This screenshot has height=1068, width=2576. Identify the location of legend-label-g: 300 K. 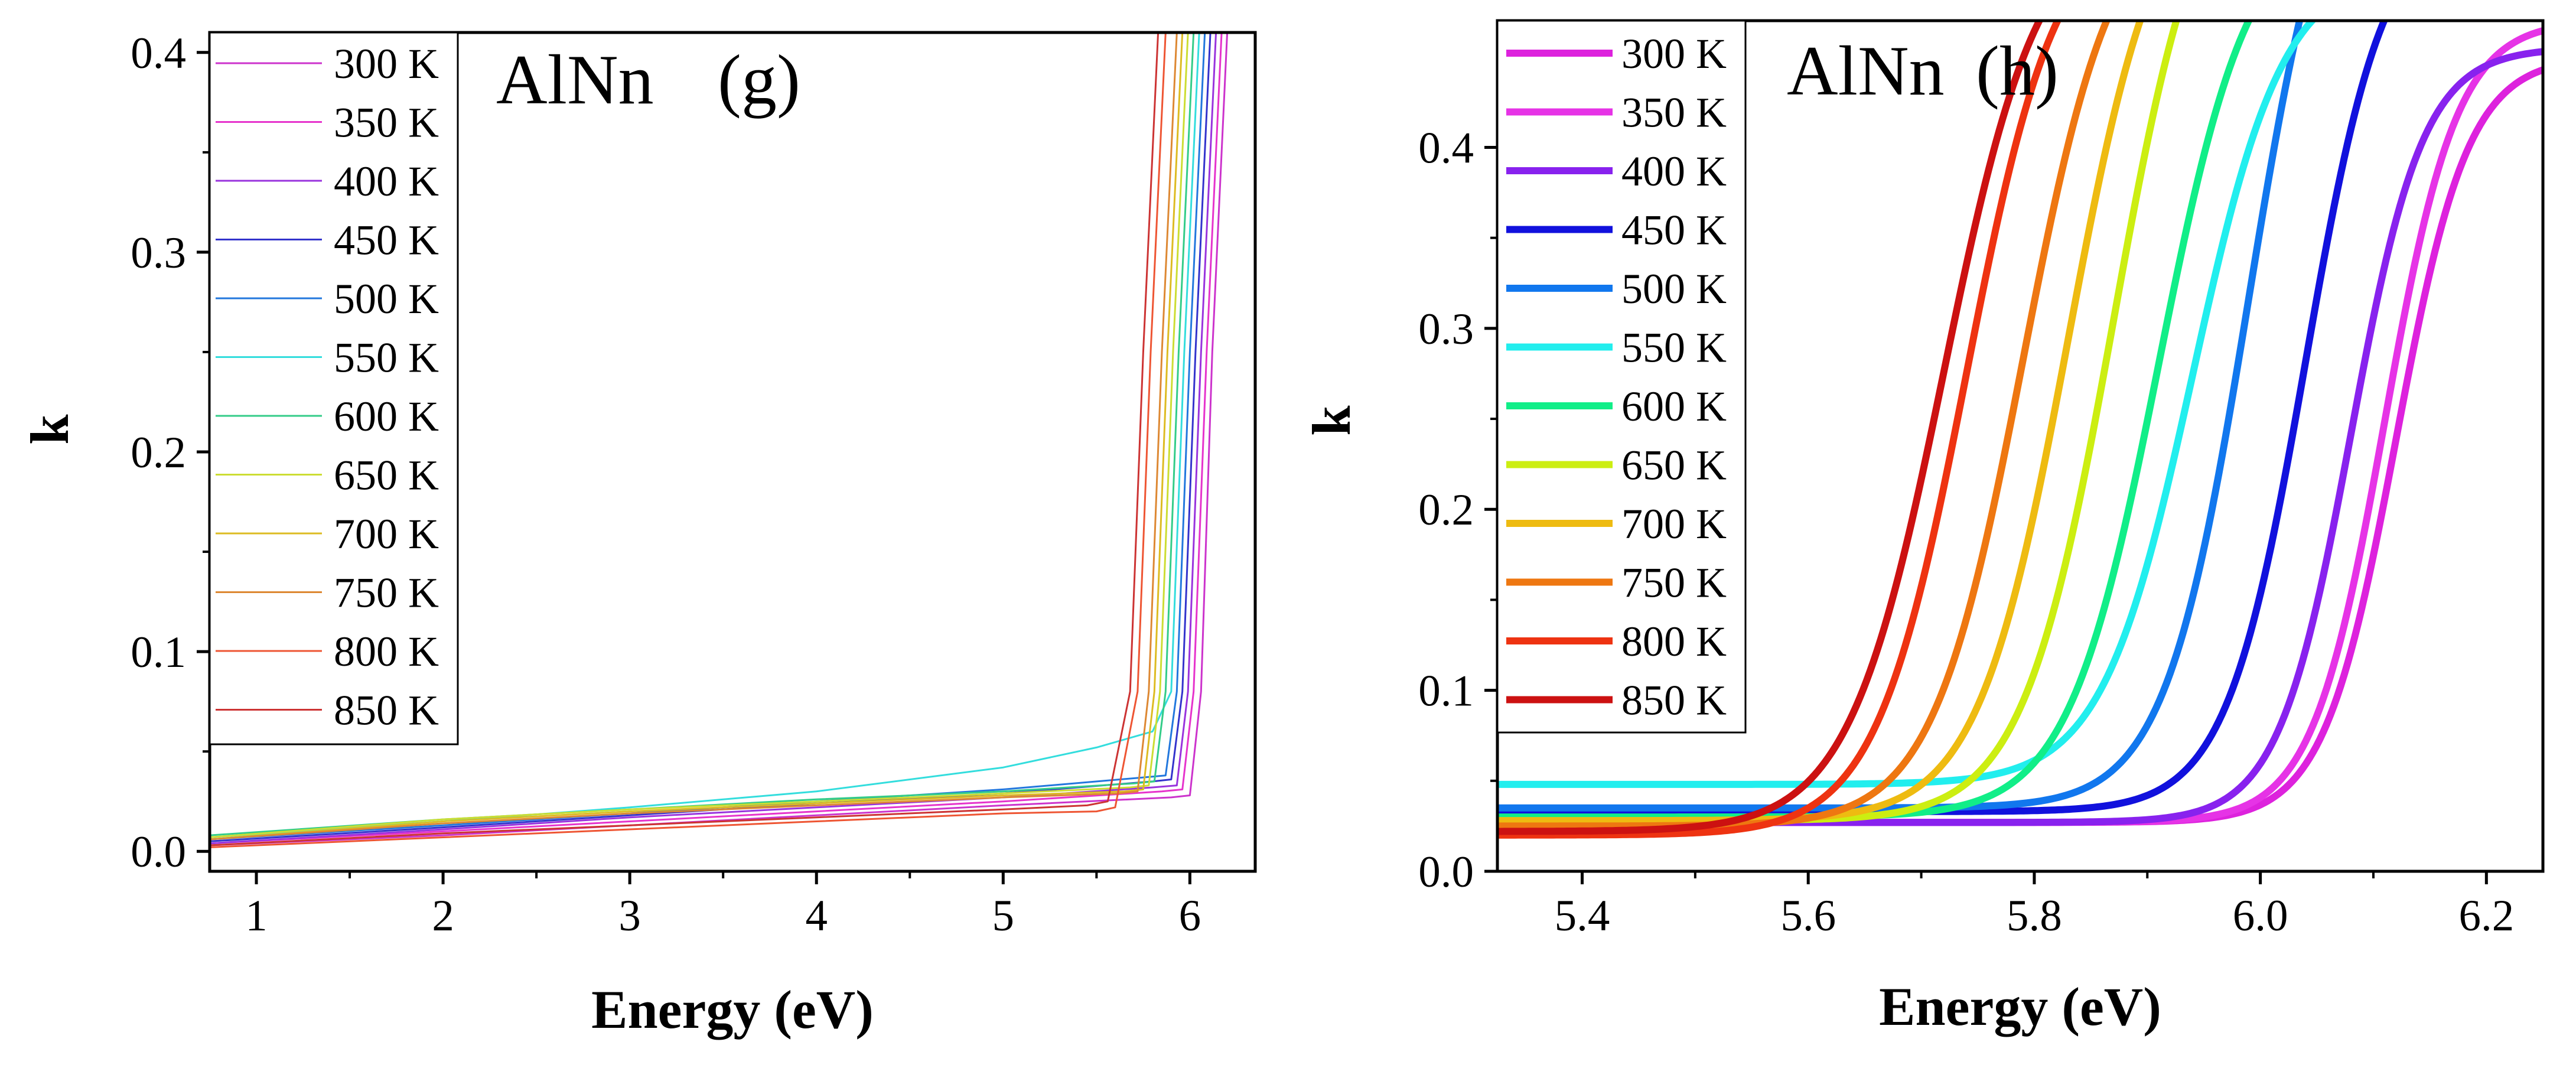
(387, 63).